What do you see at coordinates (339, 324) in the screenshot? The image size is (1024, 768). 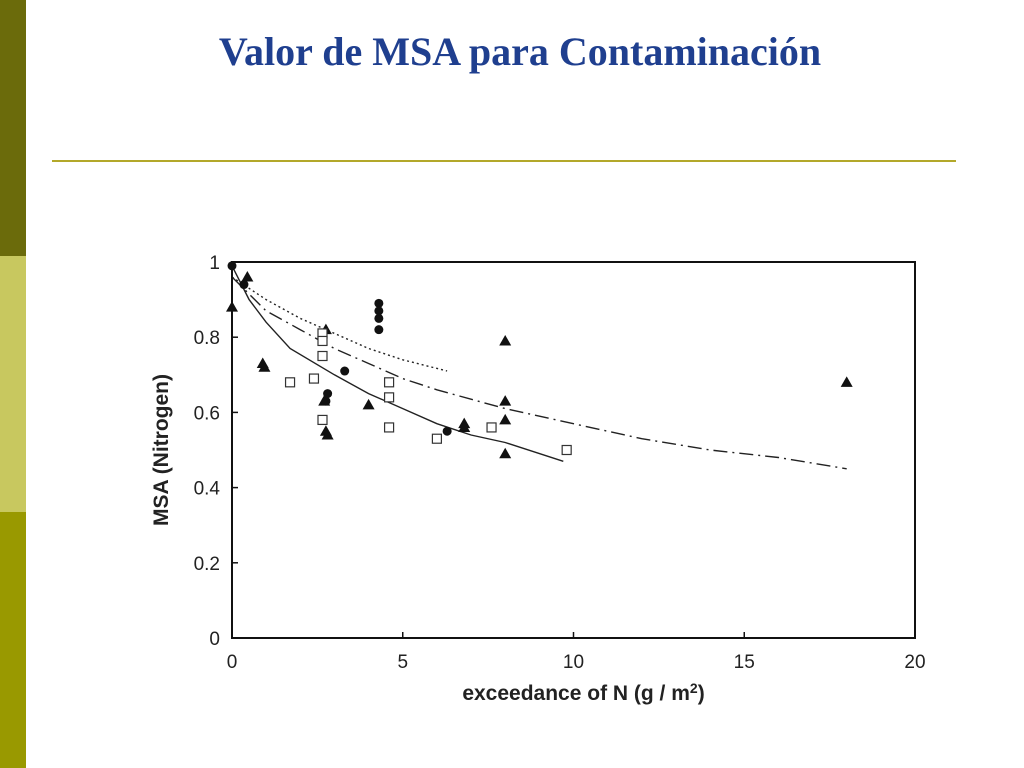 I see `curve-dotted` at bounding box center [339, 324].